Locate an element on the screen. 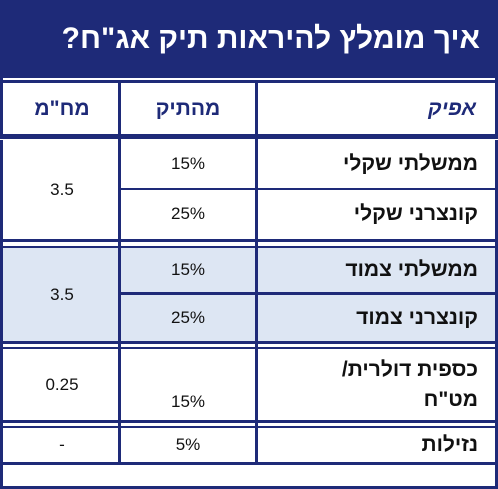 Image resolution: width=498 pixels, height=489 pixels. category-cell: ממשלתי שקלי is located at coordinates (374, 164).